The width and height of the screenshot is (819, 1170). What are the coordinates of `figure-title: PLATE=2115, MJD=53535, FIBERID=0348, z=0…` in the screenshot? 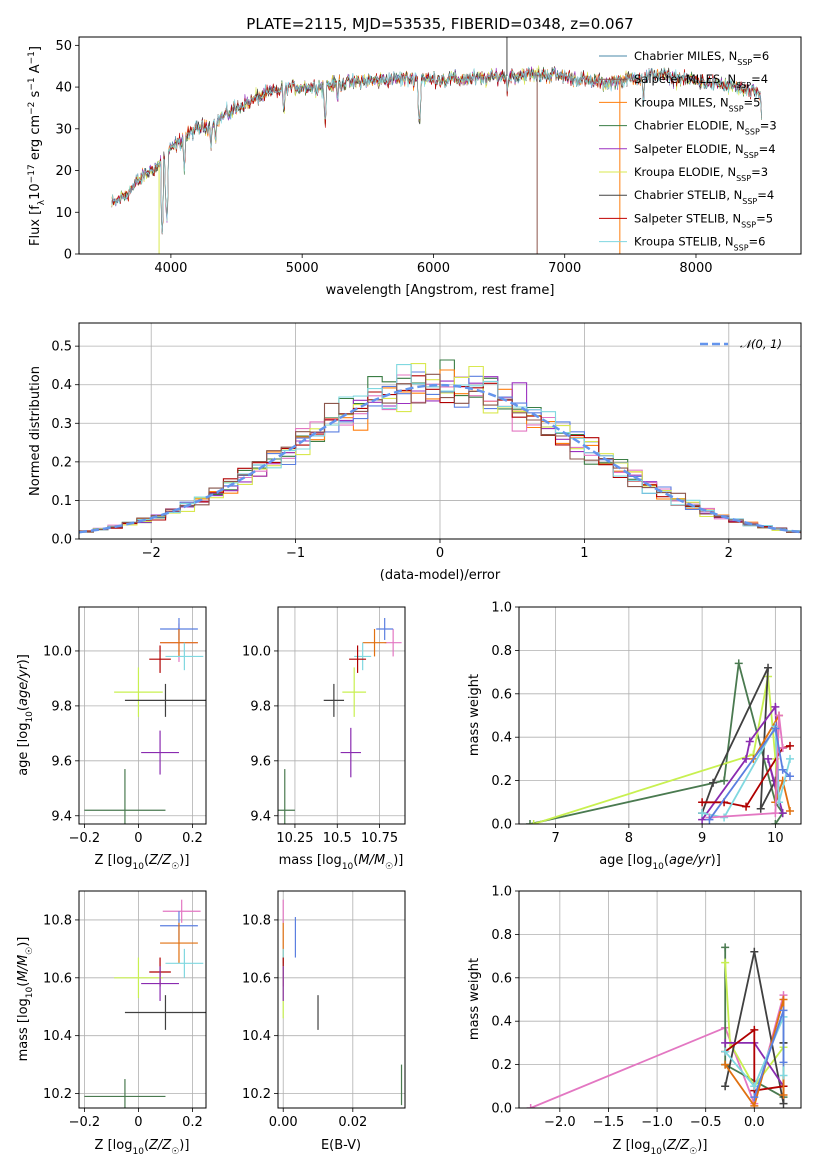 It's located at (439, 24).